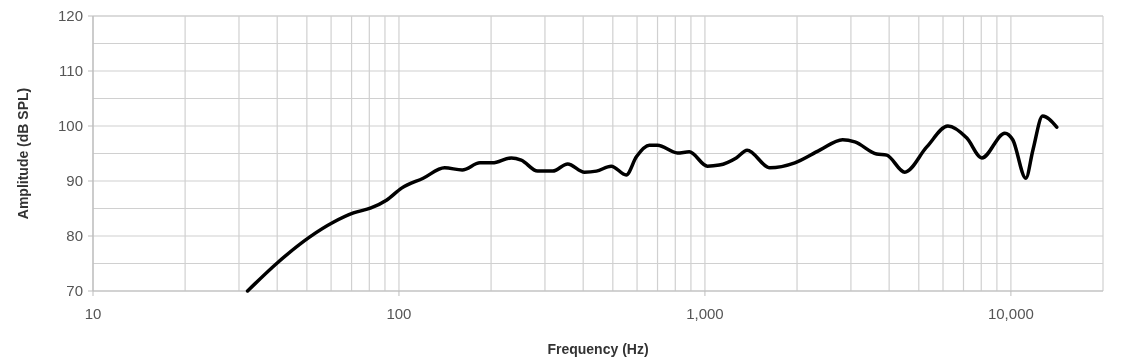 The image size is (1121, 362). Describe the element at coordinates (74, 181) in the screenshot. I see `y-tick-label: 90` at that location.